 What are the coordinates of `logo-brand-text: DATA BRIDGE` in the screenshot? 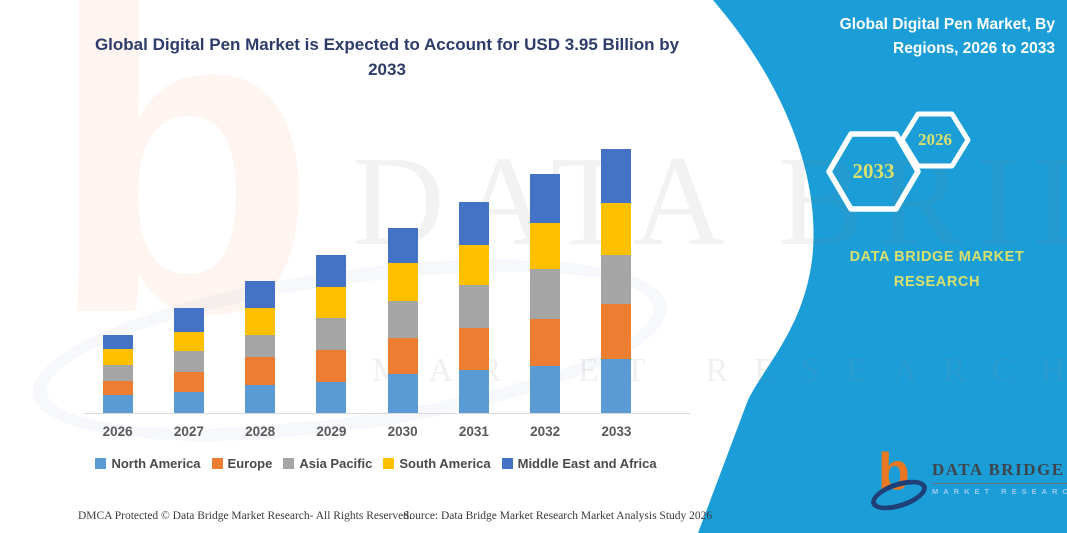 It's located at (999, 472).